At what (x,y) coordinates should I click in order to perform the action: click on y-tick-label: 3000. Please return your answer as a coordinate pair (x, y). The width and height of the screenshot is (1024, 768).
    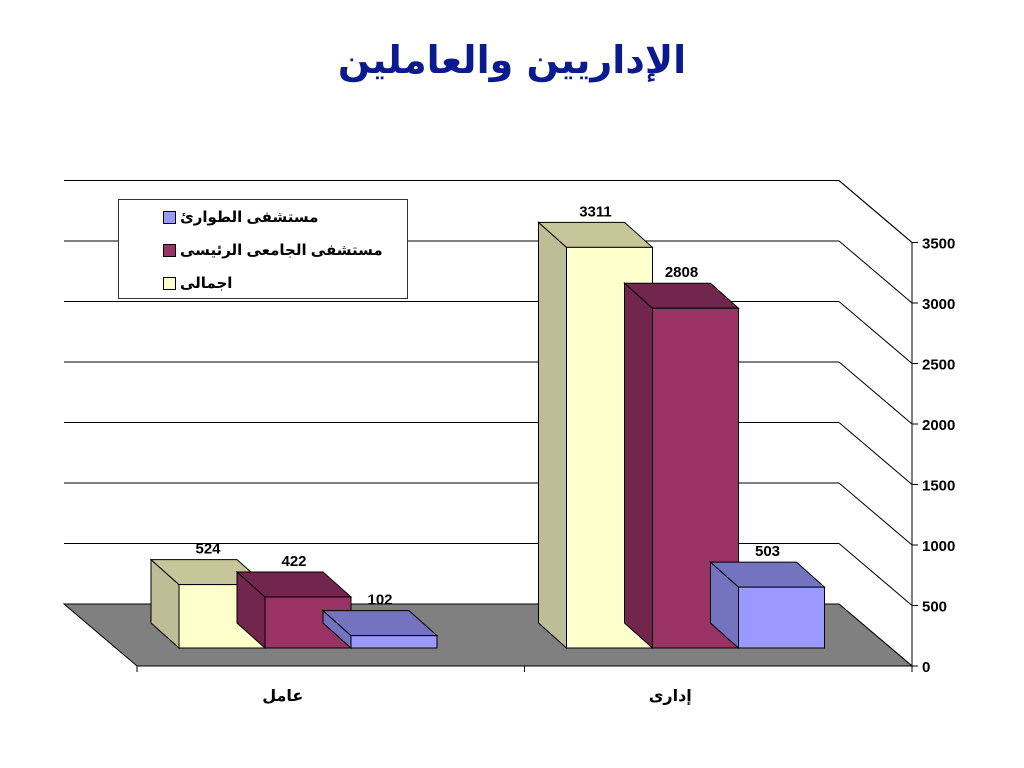
    Looking at the image, I should click on (938, 304).